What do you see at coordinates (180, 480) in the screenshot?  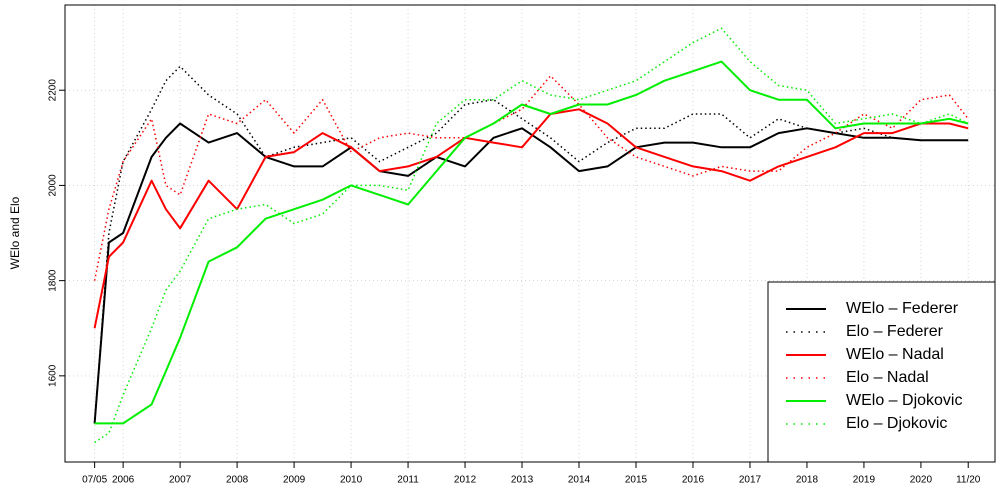 I see `x-tick-label: 2007` at bounding box center [180, 480].